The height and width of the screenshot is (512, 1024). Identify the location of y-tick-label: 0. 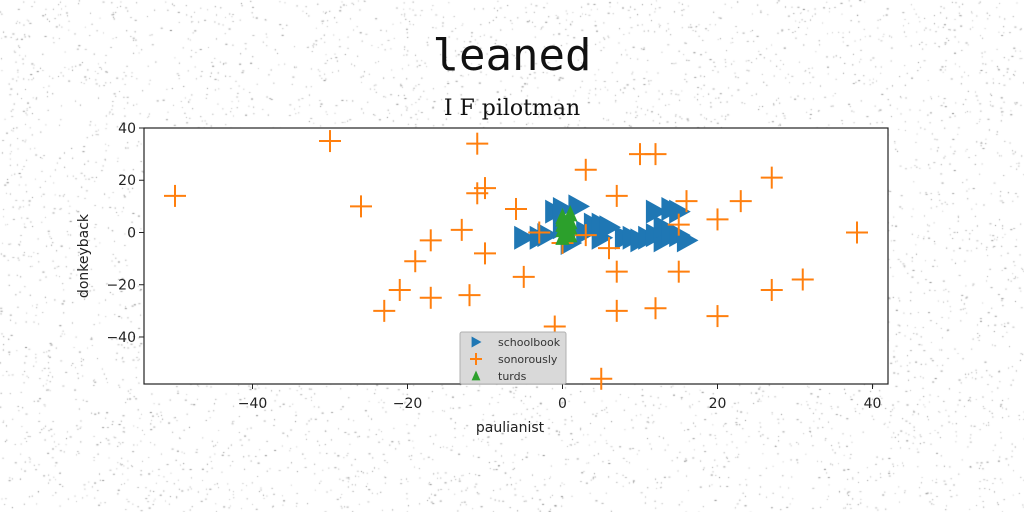
(131, 233).